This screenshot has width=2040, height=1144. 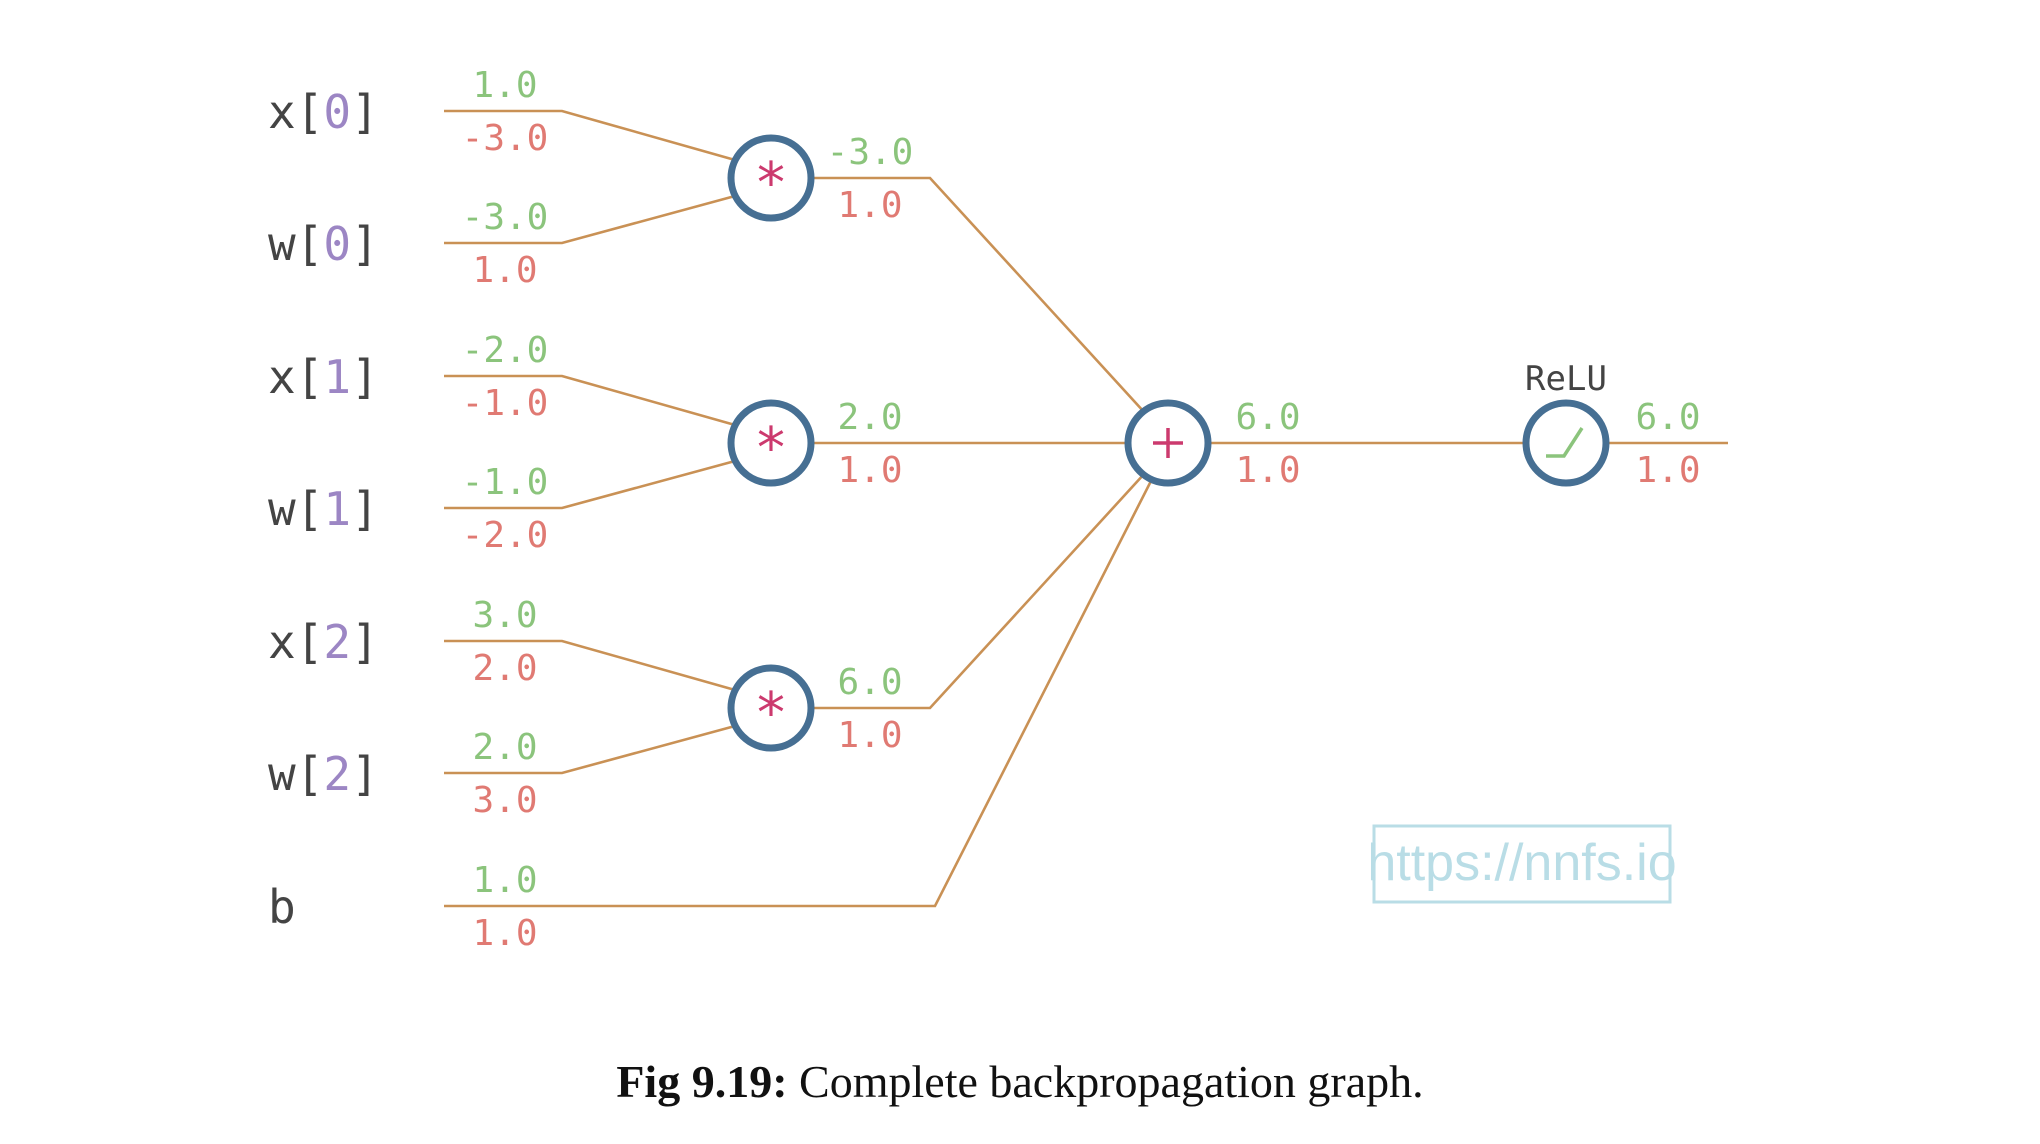 I want to click on watermark: https://nnfs.io, so click(x=1522, y=864).